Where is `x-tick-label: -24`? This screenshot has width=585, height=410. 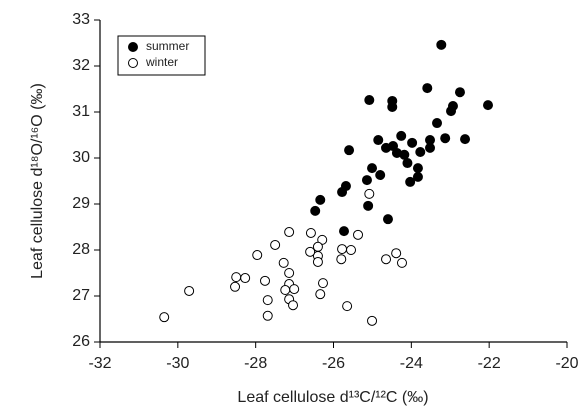
x-tick-label: -24 is located at coordinates (411, 363).